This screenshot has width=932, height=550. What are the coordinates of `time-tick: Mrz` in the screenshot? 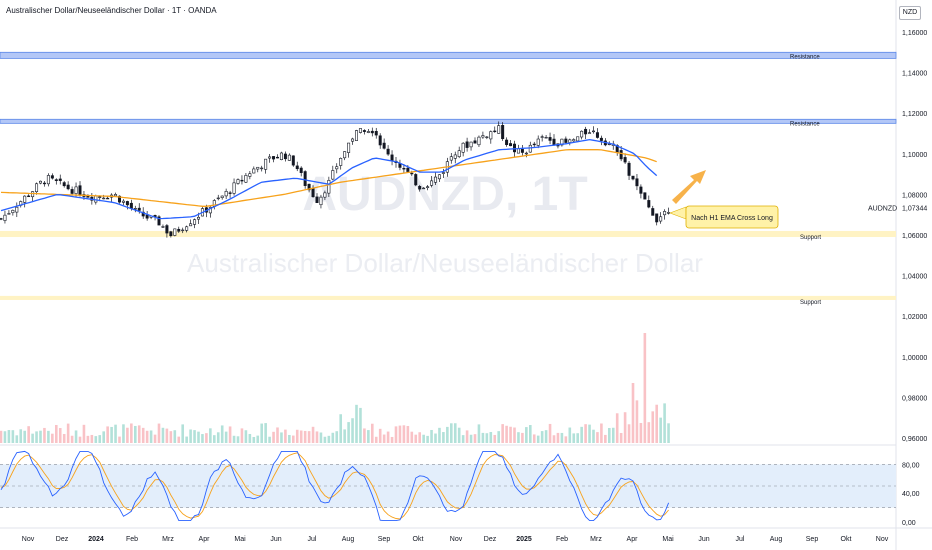 It's located at (596, 539).